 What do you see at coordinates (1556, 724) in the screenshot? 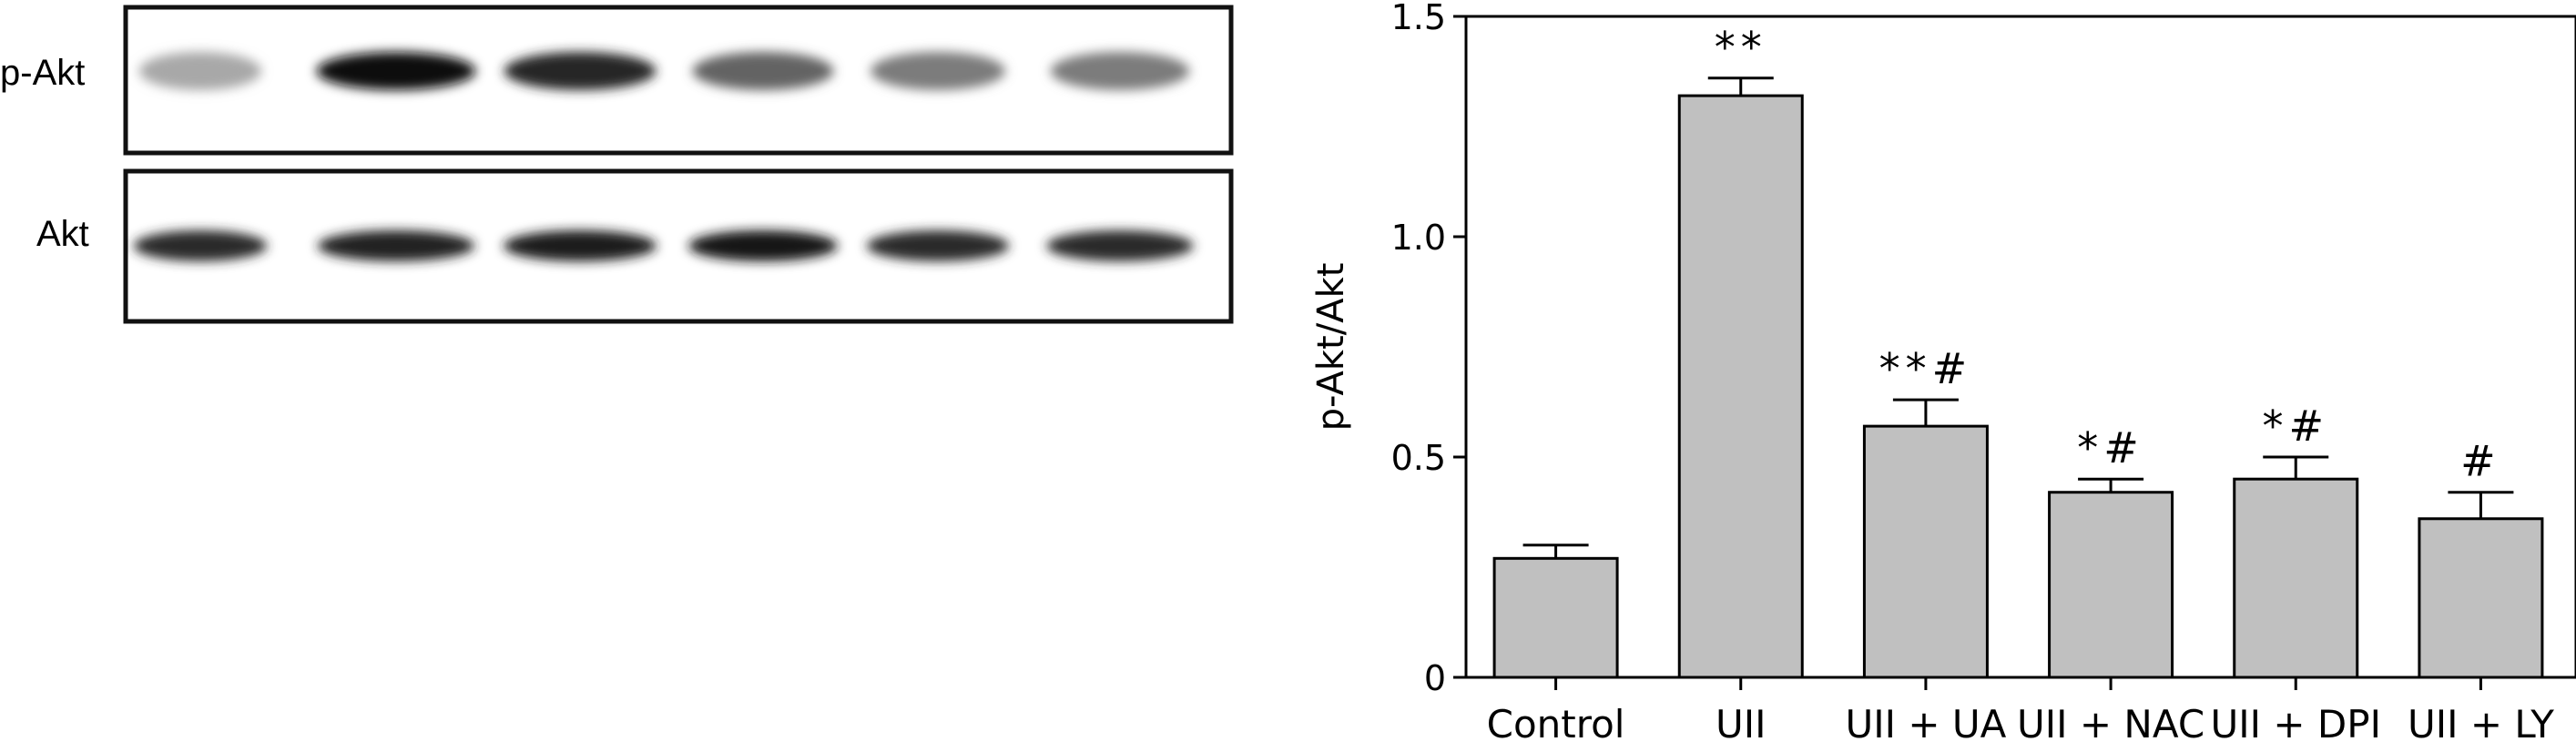
I see `x-tick-label: Control` at bounding box center [1556, 724].